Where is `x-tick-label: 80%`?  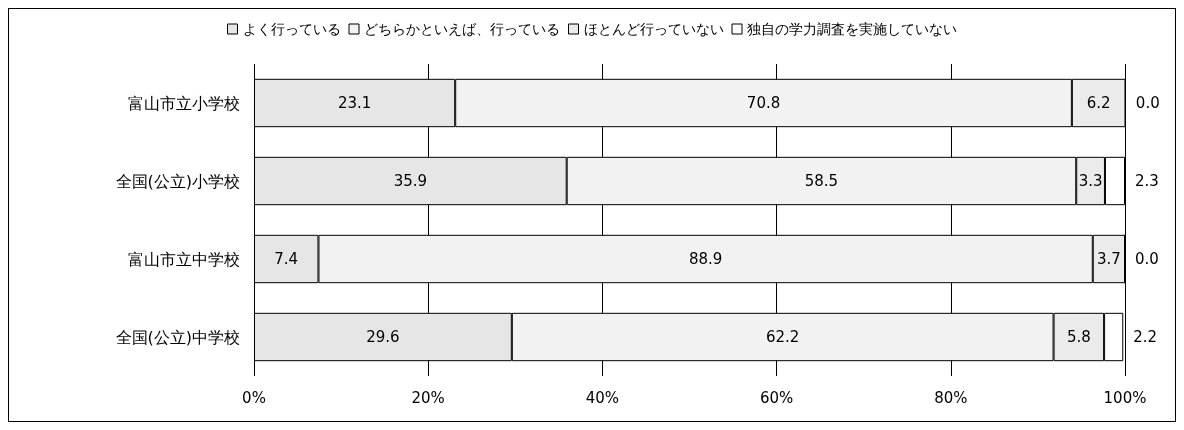 x-tick-label: 80% is located at coordinates (951, 397).